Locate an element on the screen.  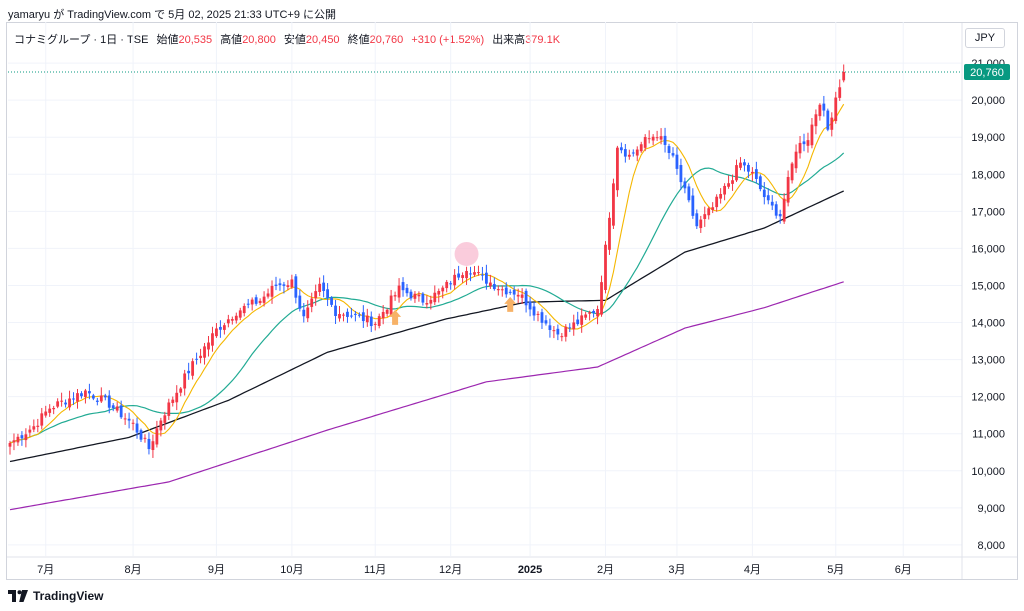
x-tick-label: 8月 is located at coordinates (133, 570).